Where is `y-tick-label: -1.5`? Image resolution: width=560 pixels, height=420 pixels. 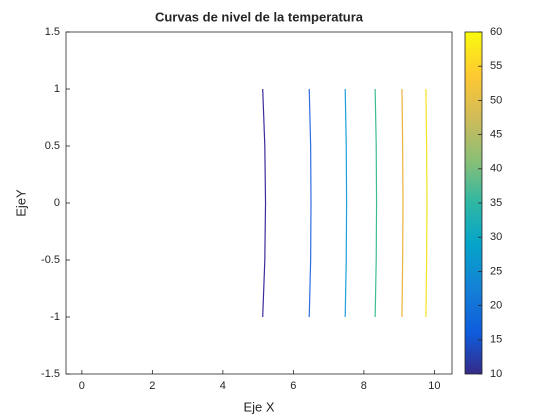
y-tick-label: -1.5 is located at coordinates (50, 374).